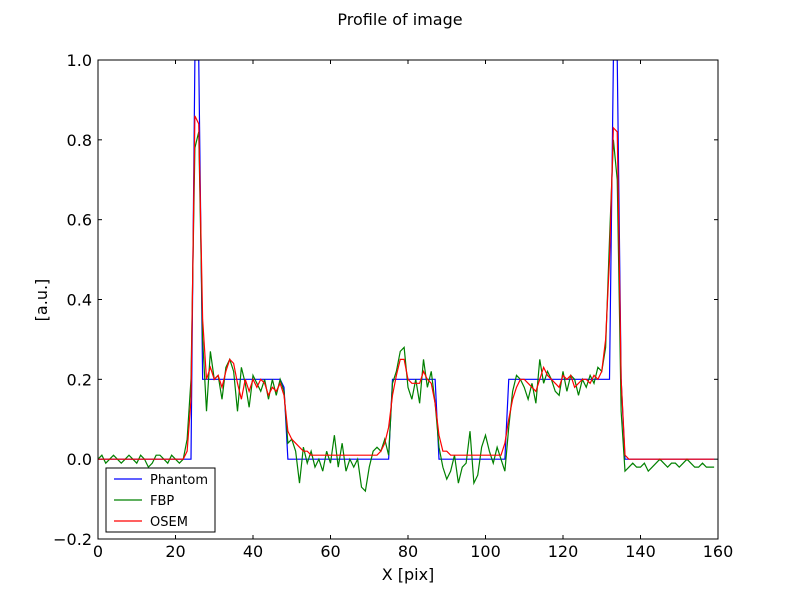 Image resolution: width=800 pixels, height=604 pixels. What do you see at coordinates (408, 551) in the screenshot?
I see `x-tick-label: 80` at bounding box center [408, 551].